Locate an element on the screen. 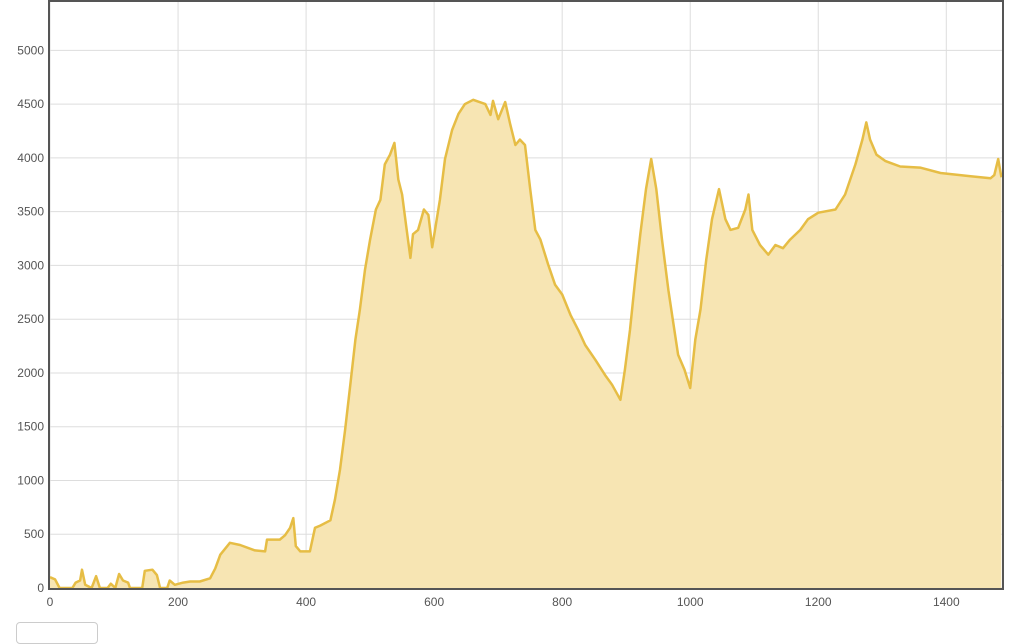 The image size is (1024, 644). x-tick-label: 400 is located at coordinates (306, 602).